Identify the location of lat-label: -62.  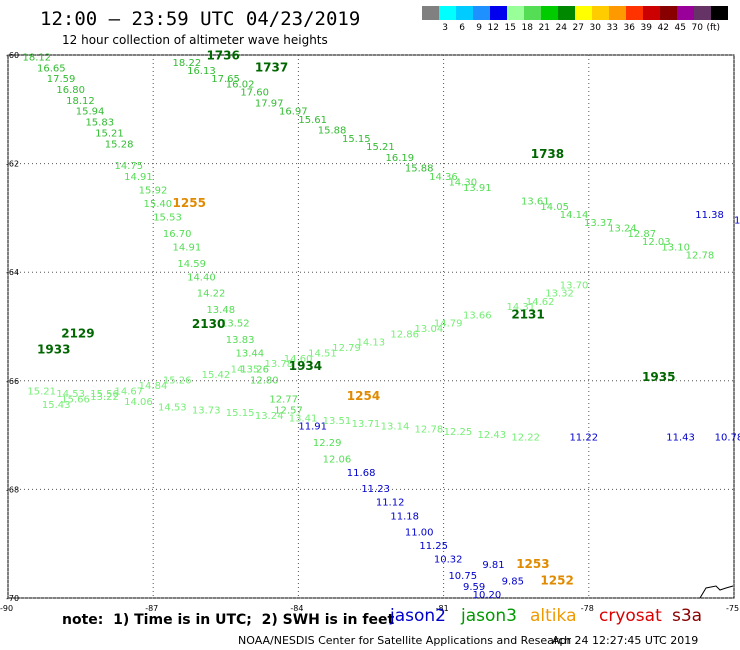
(12, 164).